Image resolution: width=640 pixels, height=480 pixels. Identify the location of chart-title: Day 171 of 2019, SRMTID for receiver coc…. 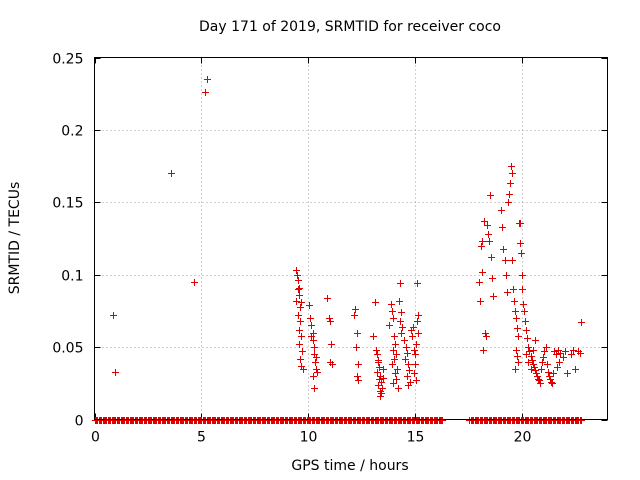
(350, 27).